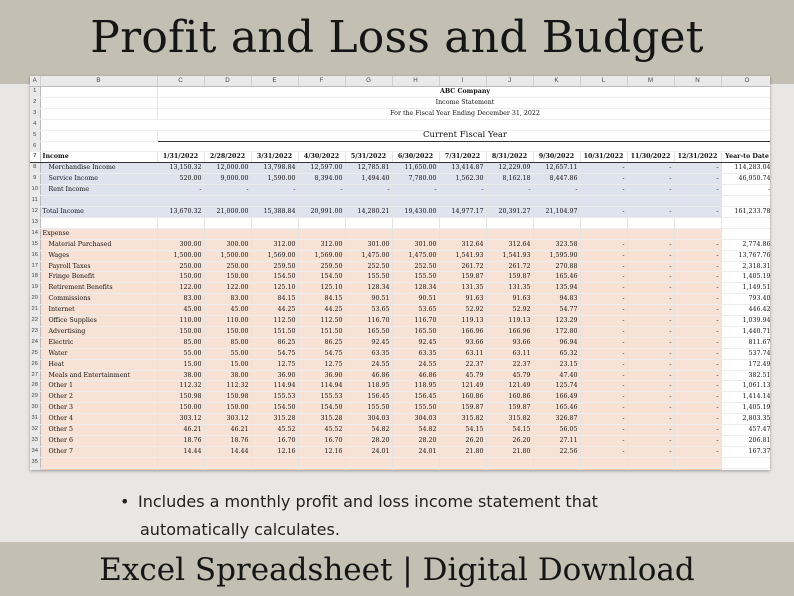 This screenshot has width=794, height=596. What do you see at coordinates (181, 81) in the screenshot?
I see `column-header-c: C` at bounding box center [181, 81].